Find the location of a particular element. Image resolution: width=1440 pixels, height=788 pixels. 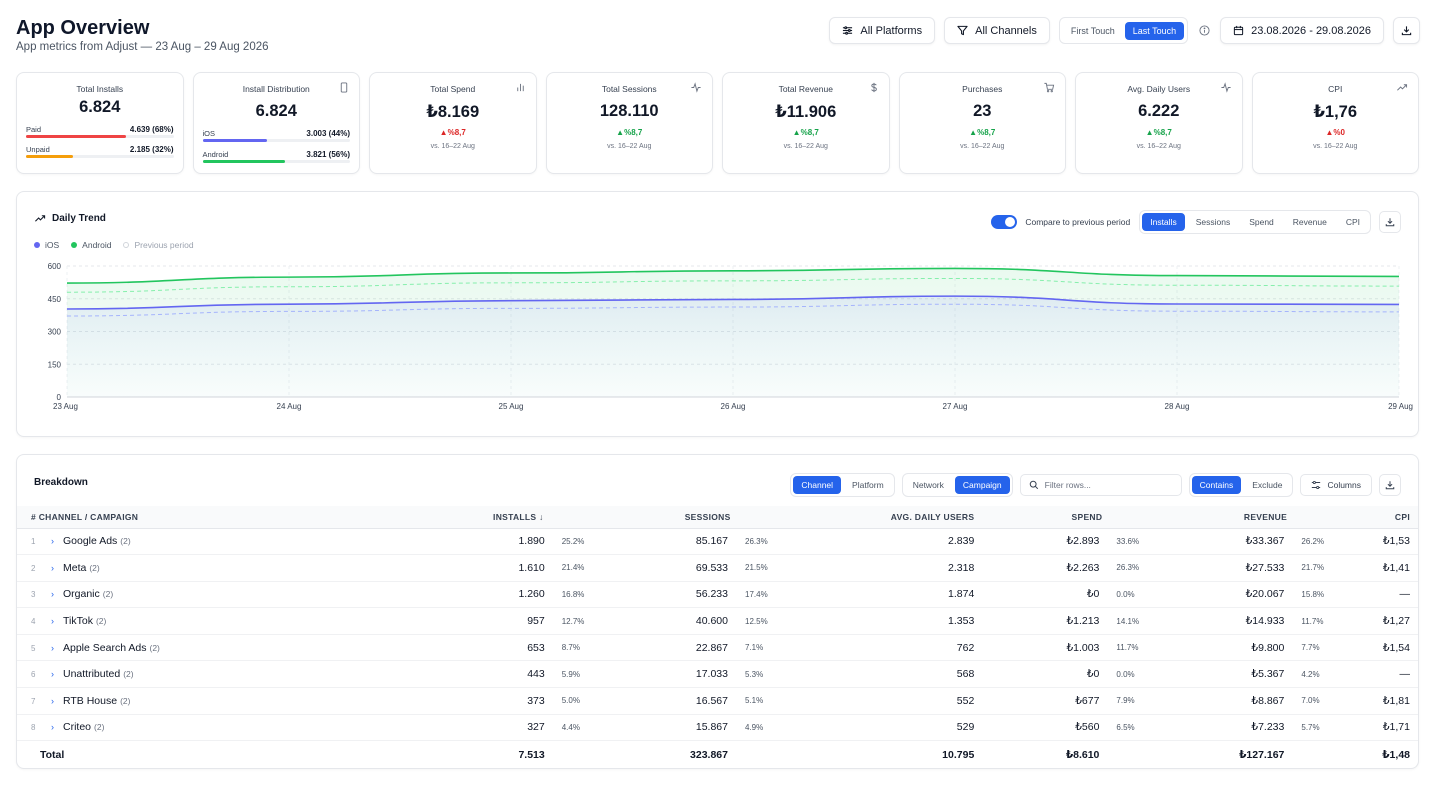

tab-revenue: Revenue is located at coordinates (1309, 222).